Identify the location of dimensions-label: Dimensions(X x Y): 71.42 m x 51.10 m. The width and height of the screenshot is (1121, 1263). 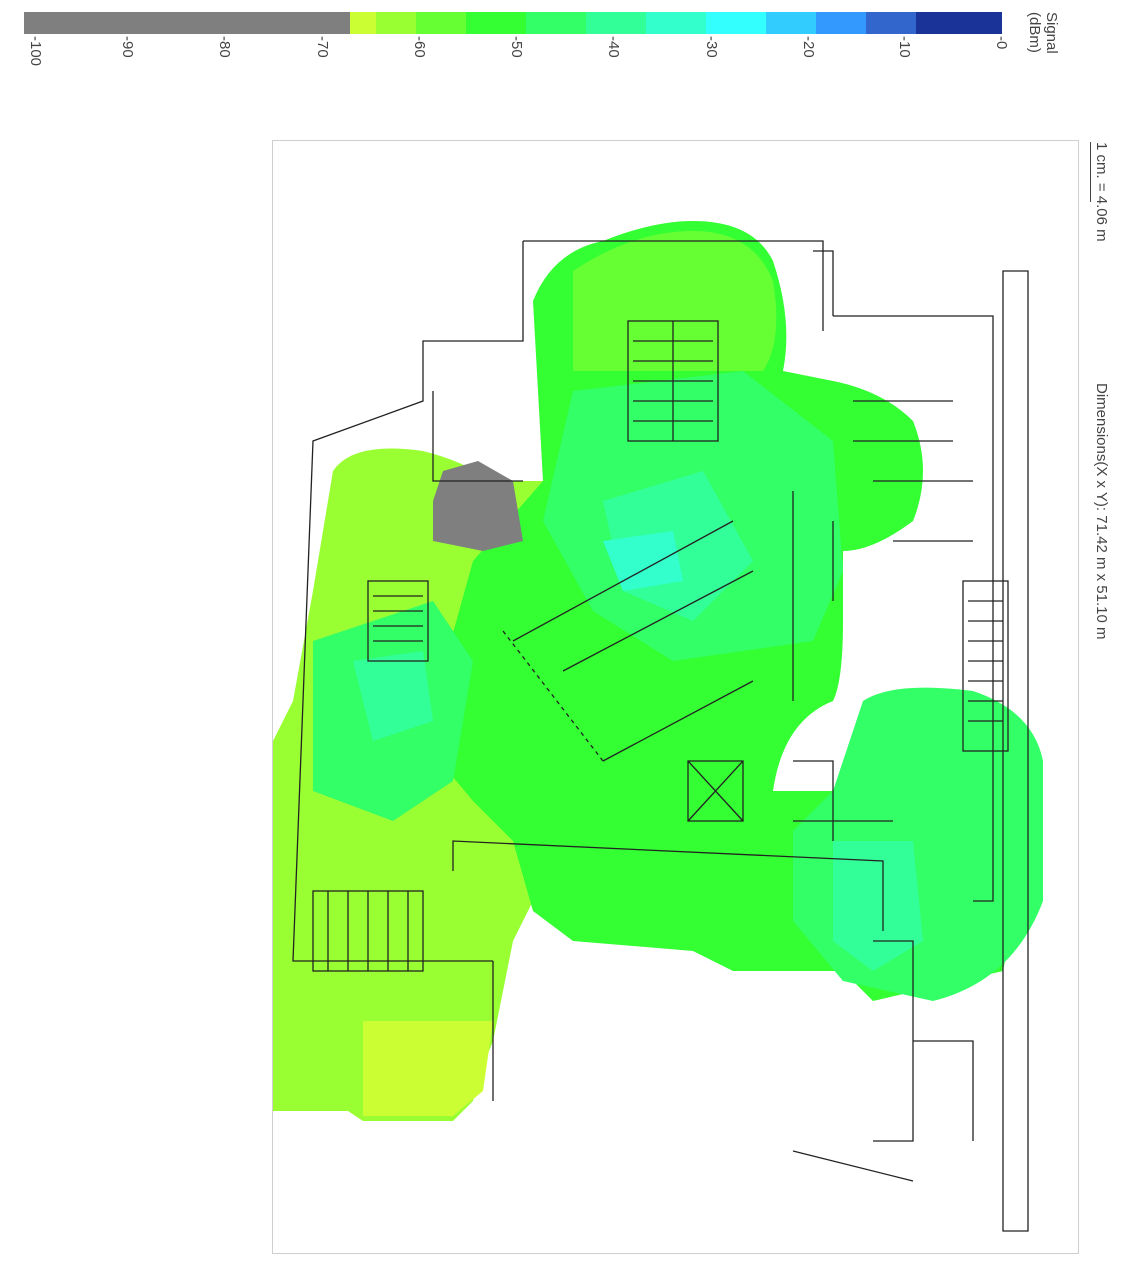
(1101, 511).